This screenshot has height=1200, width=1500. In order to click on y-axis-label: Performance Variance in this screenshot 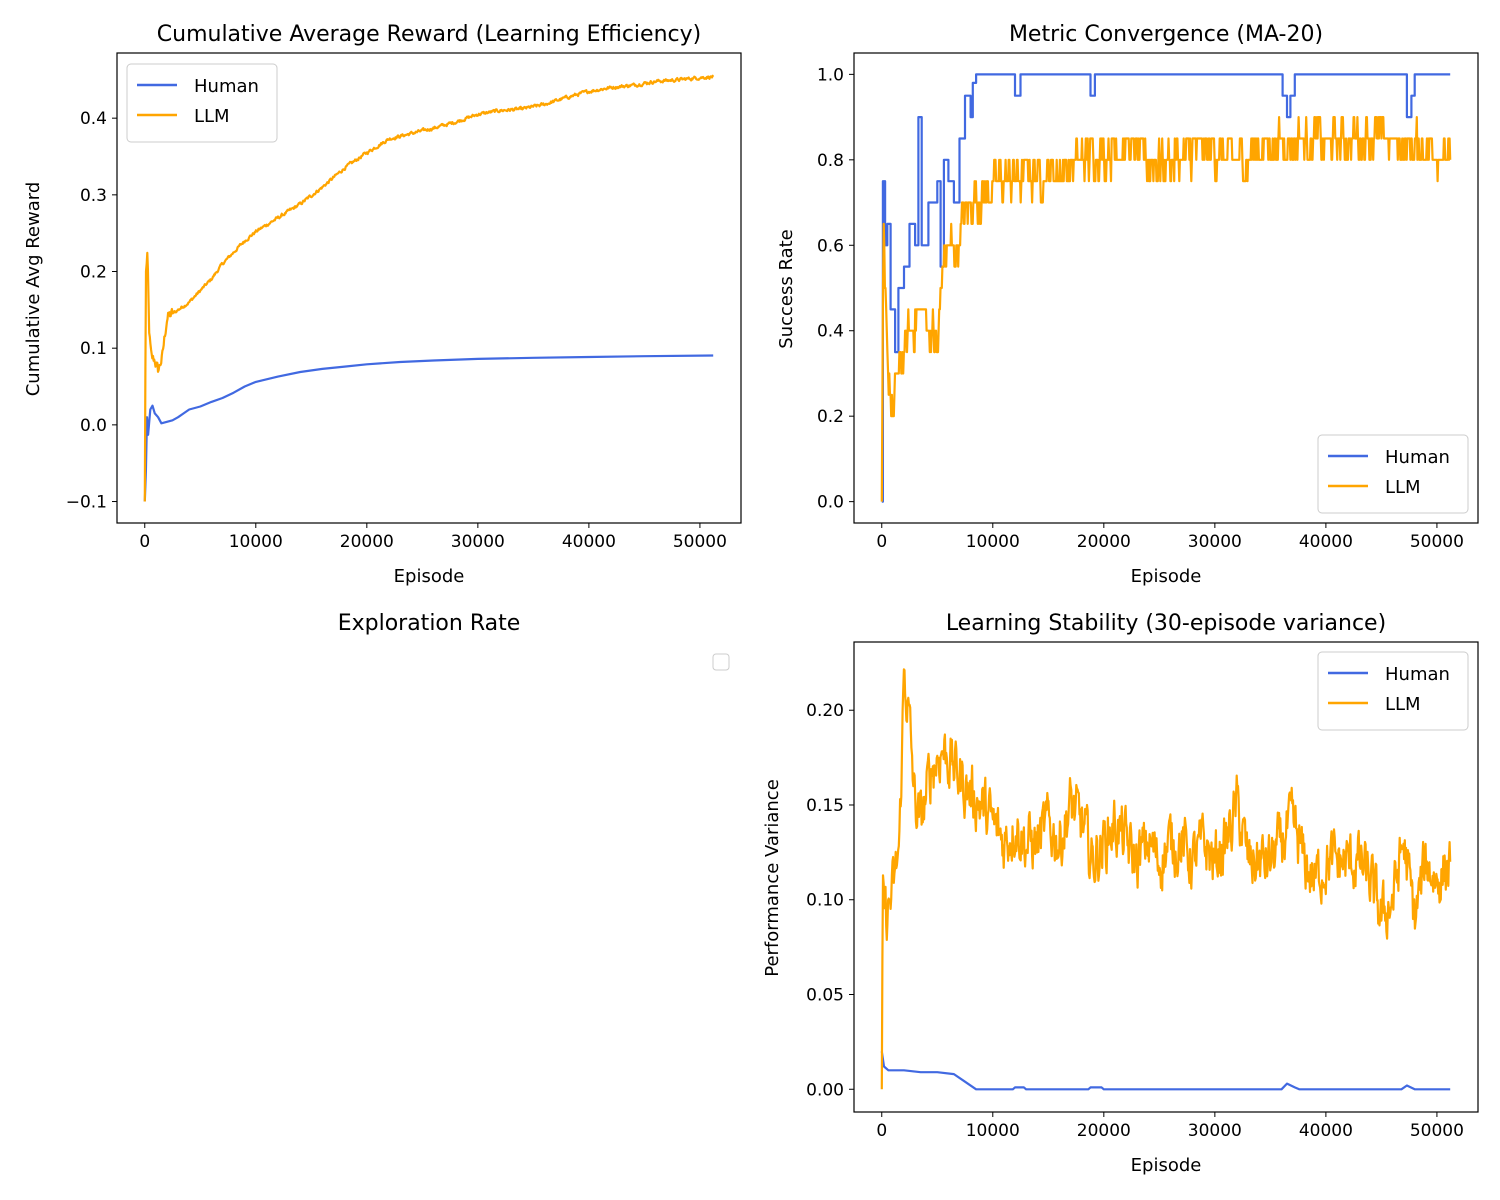, I will do `click(772, 878)`.